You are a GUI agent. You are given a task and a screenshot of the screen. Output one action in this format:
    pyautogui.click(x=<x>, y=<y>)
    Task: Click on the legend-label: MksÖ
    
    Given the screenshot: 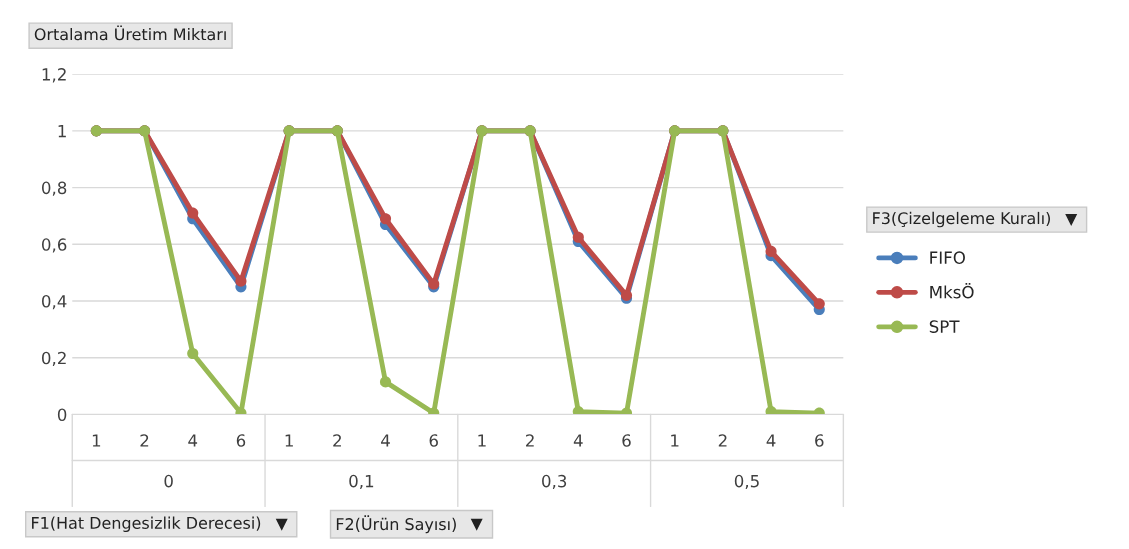 What is the action you would take?
    pyautogui.click(x=952, y=291)
    